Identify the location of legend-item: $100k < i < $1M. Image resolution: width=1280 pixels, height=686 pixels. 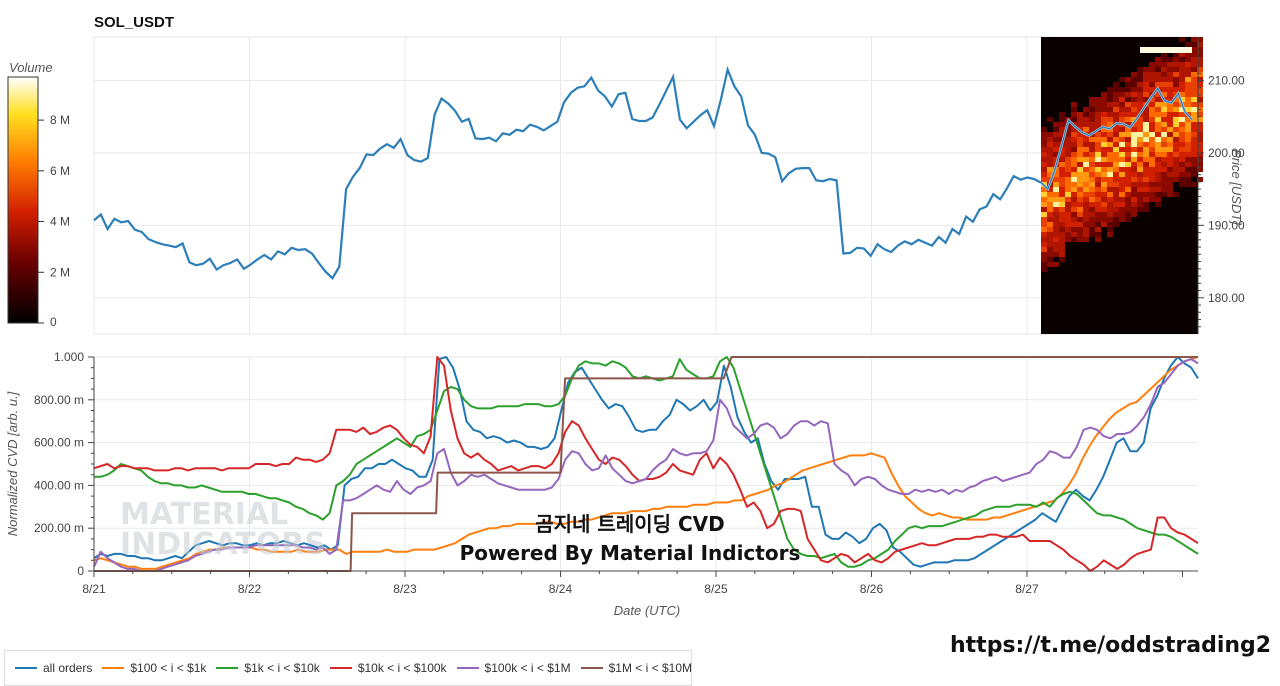
(513, 668).